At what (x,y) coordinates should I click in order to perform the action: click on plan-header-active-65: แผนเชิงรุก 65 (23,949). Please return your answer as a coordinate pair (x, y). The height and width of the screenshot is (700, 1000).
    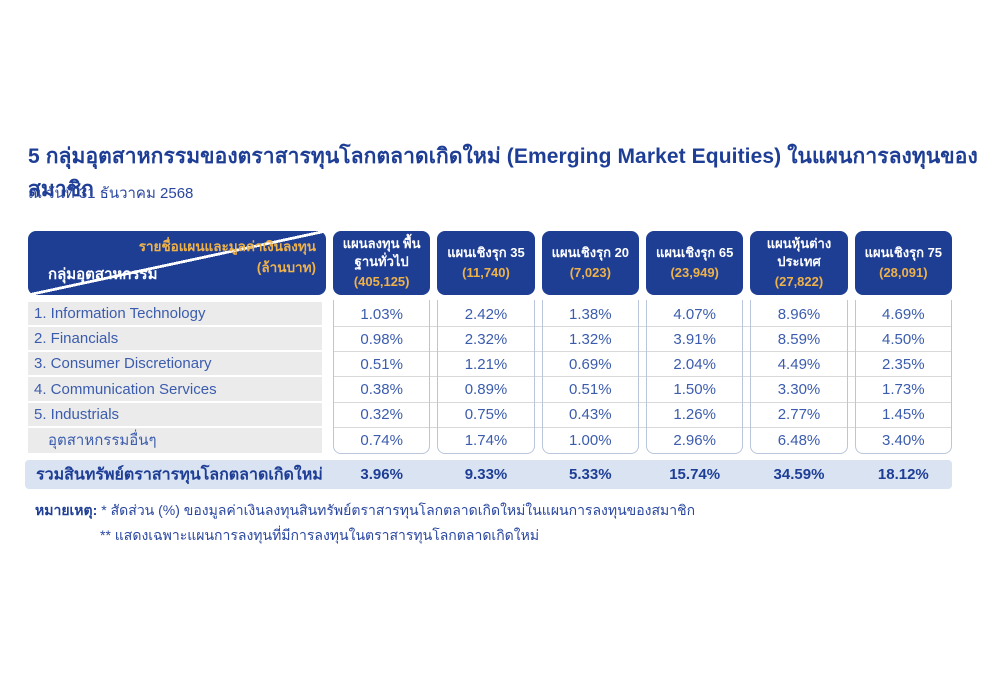
    Looking at the image, I should click on (695, 263).